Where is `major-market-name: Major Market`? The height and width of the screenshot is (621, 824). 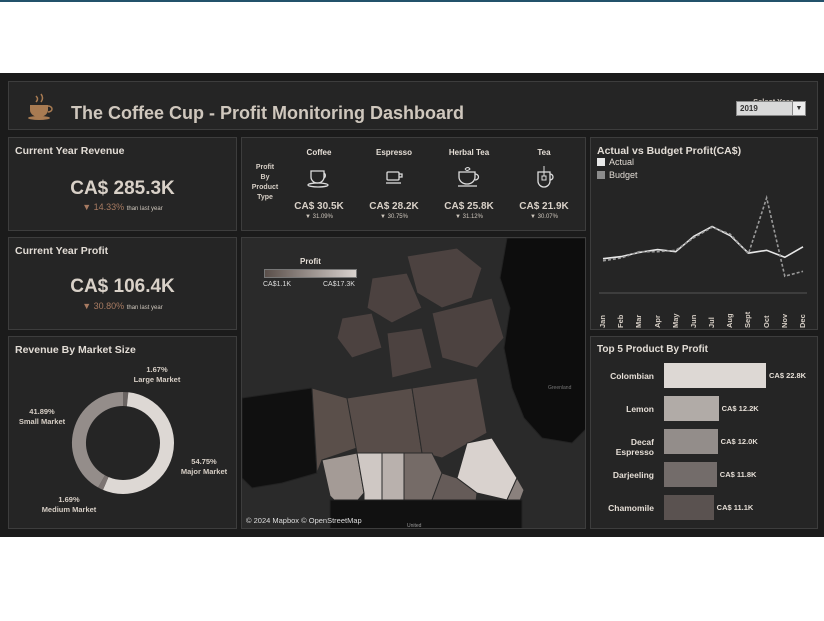
major-market-name: Major Market is located at coordinates (204, 471).